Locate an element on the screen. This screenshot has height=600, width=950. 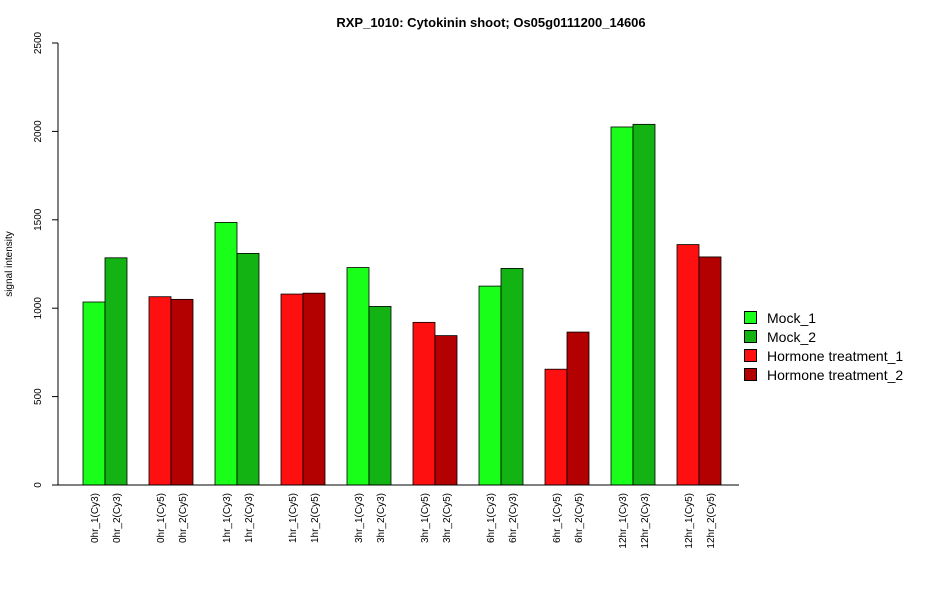
x-tick-label: 6hr_1(Cy5) is located at coordinates (557, 518).